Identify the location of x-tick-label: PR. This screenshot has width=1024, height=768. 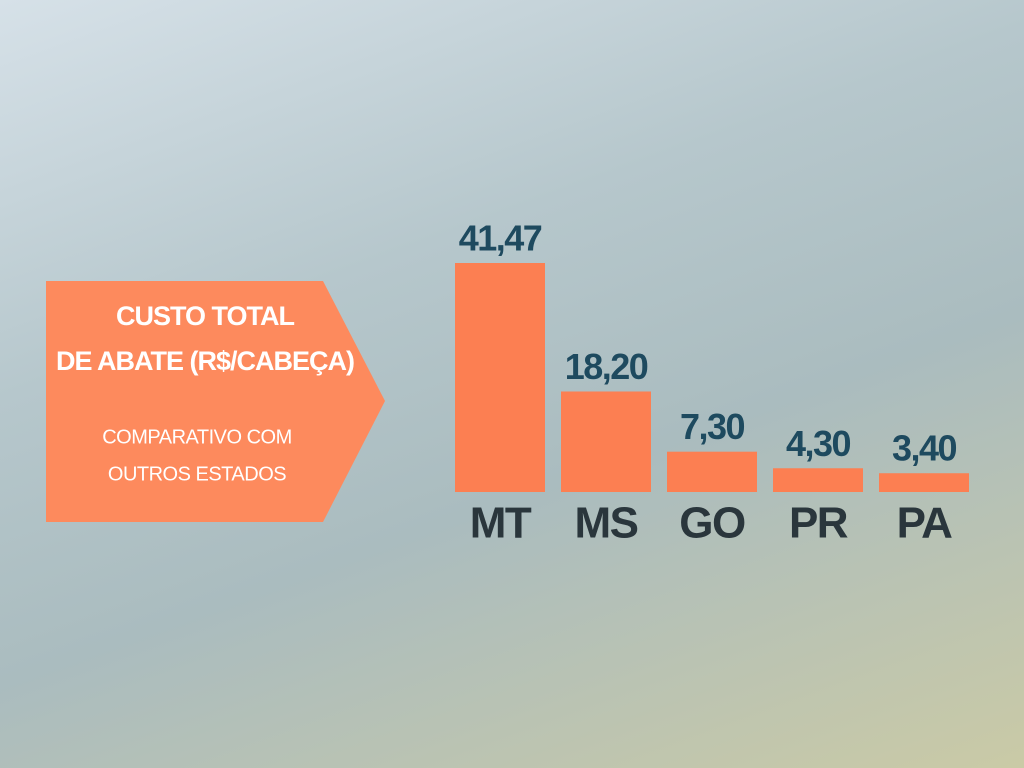
(818, 523).